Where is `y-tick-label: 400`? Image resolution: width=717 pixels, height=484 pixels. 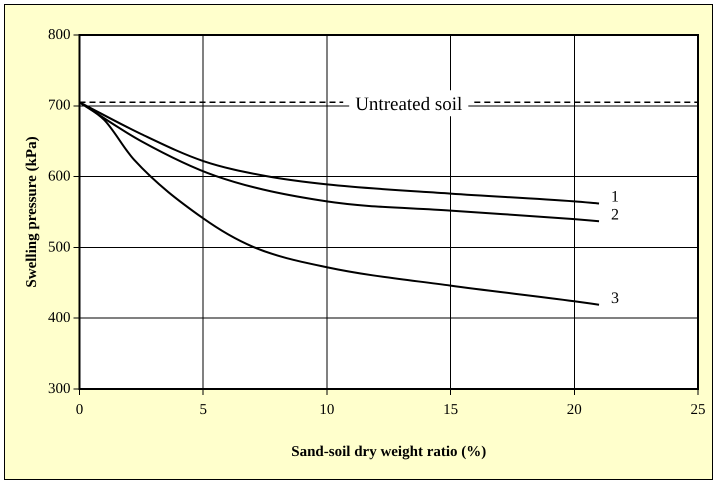
y-tick-label: 400 is located at coordinates (59, 318).